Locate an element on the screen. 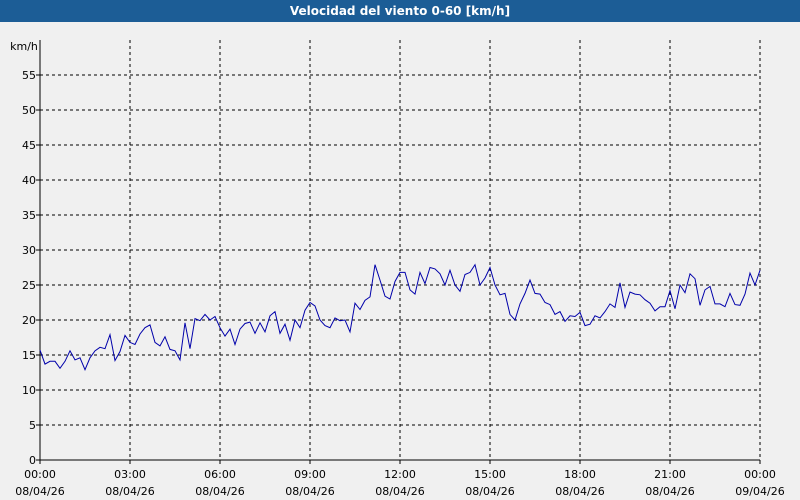 The height and width of the screenshot is (500, 800). x-tick-time-label: 03:00 is located at coordinates (130, 474).